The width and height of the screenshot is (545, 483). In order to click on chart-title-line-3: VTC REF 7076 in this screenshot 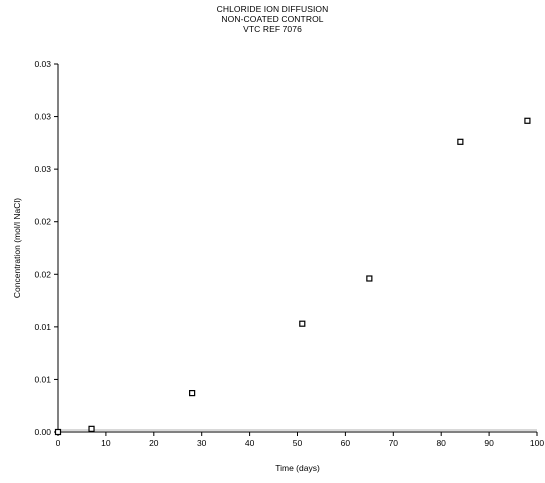, I will do `click(272, 29)`.